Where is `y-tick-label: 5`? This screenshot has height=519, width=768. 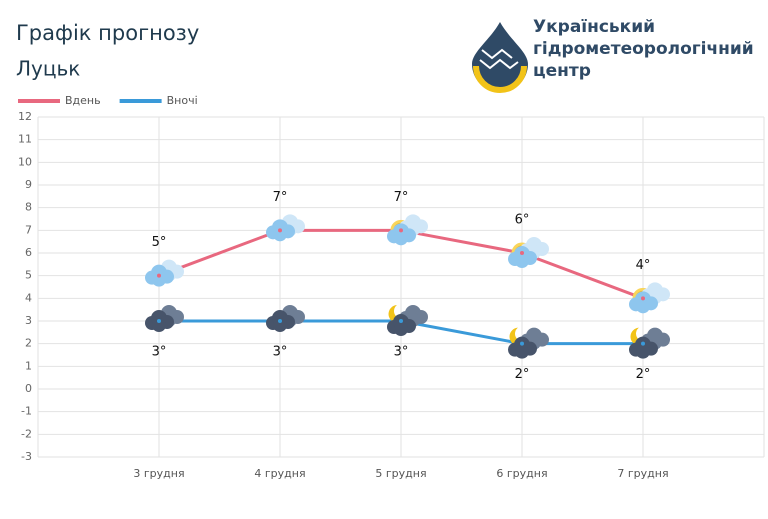
y-tick-label: 5 is located at coordinates (28, 275).